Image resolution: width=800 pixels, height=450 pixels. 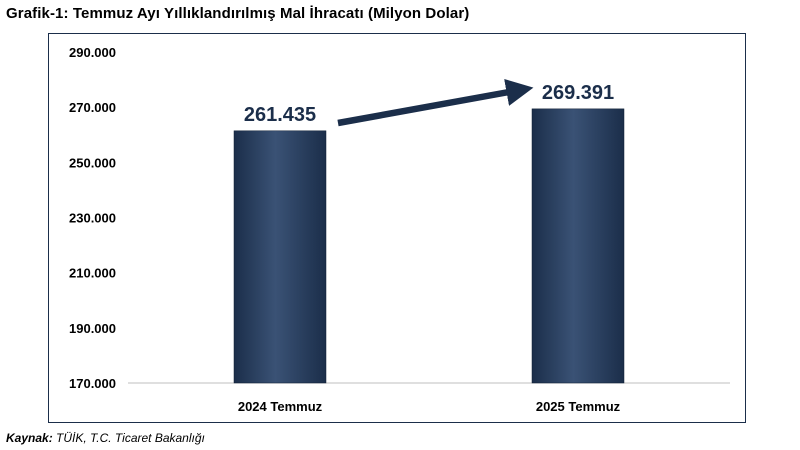 What do you see at coordinates (435, 103) in the screenshot?
I see `increase-arrow` at bounding box center [435, 103].